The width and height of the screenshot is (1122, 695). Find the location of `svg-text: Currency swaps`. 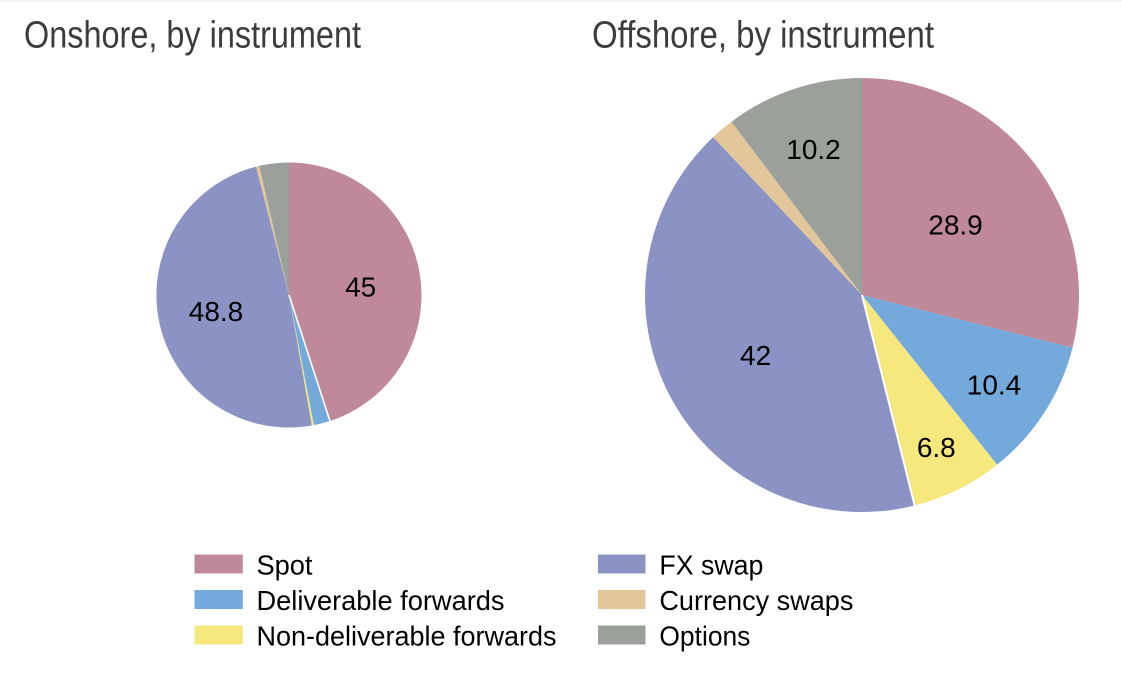

svg-text: Currency swaps is located at coordinates (756, 600).